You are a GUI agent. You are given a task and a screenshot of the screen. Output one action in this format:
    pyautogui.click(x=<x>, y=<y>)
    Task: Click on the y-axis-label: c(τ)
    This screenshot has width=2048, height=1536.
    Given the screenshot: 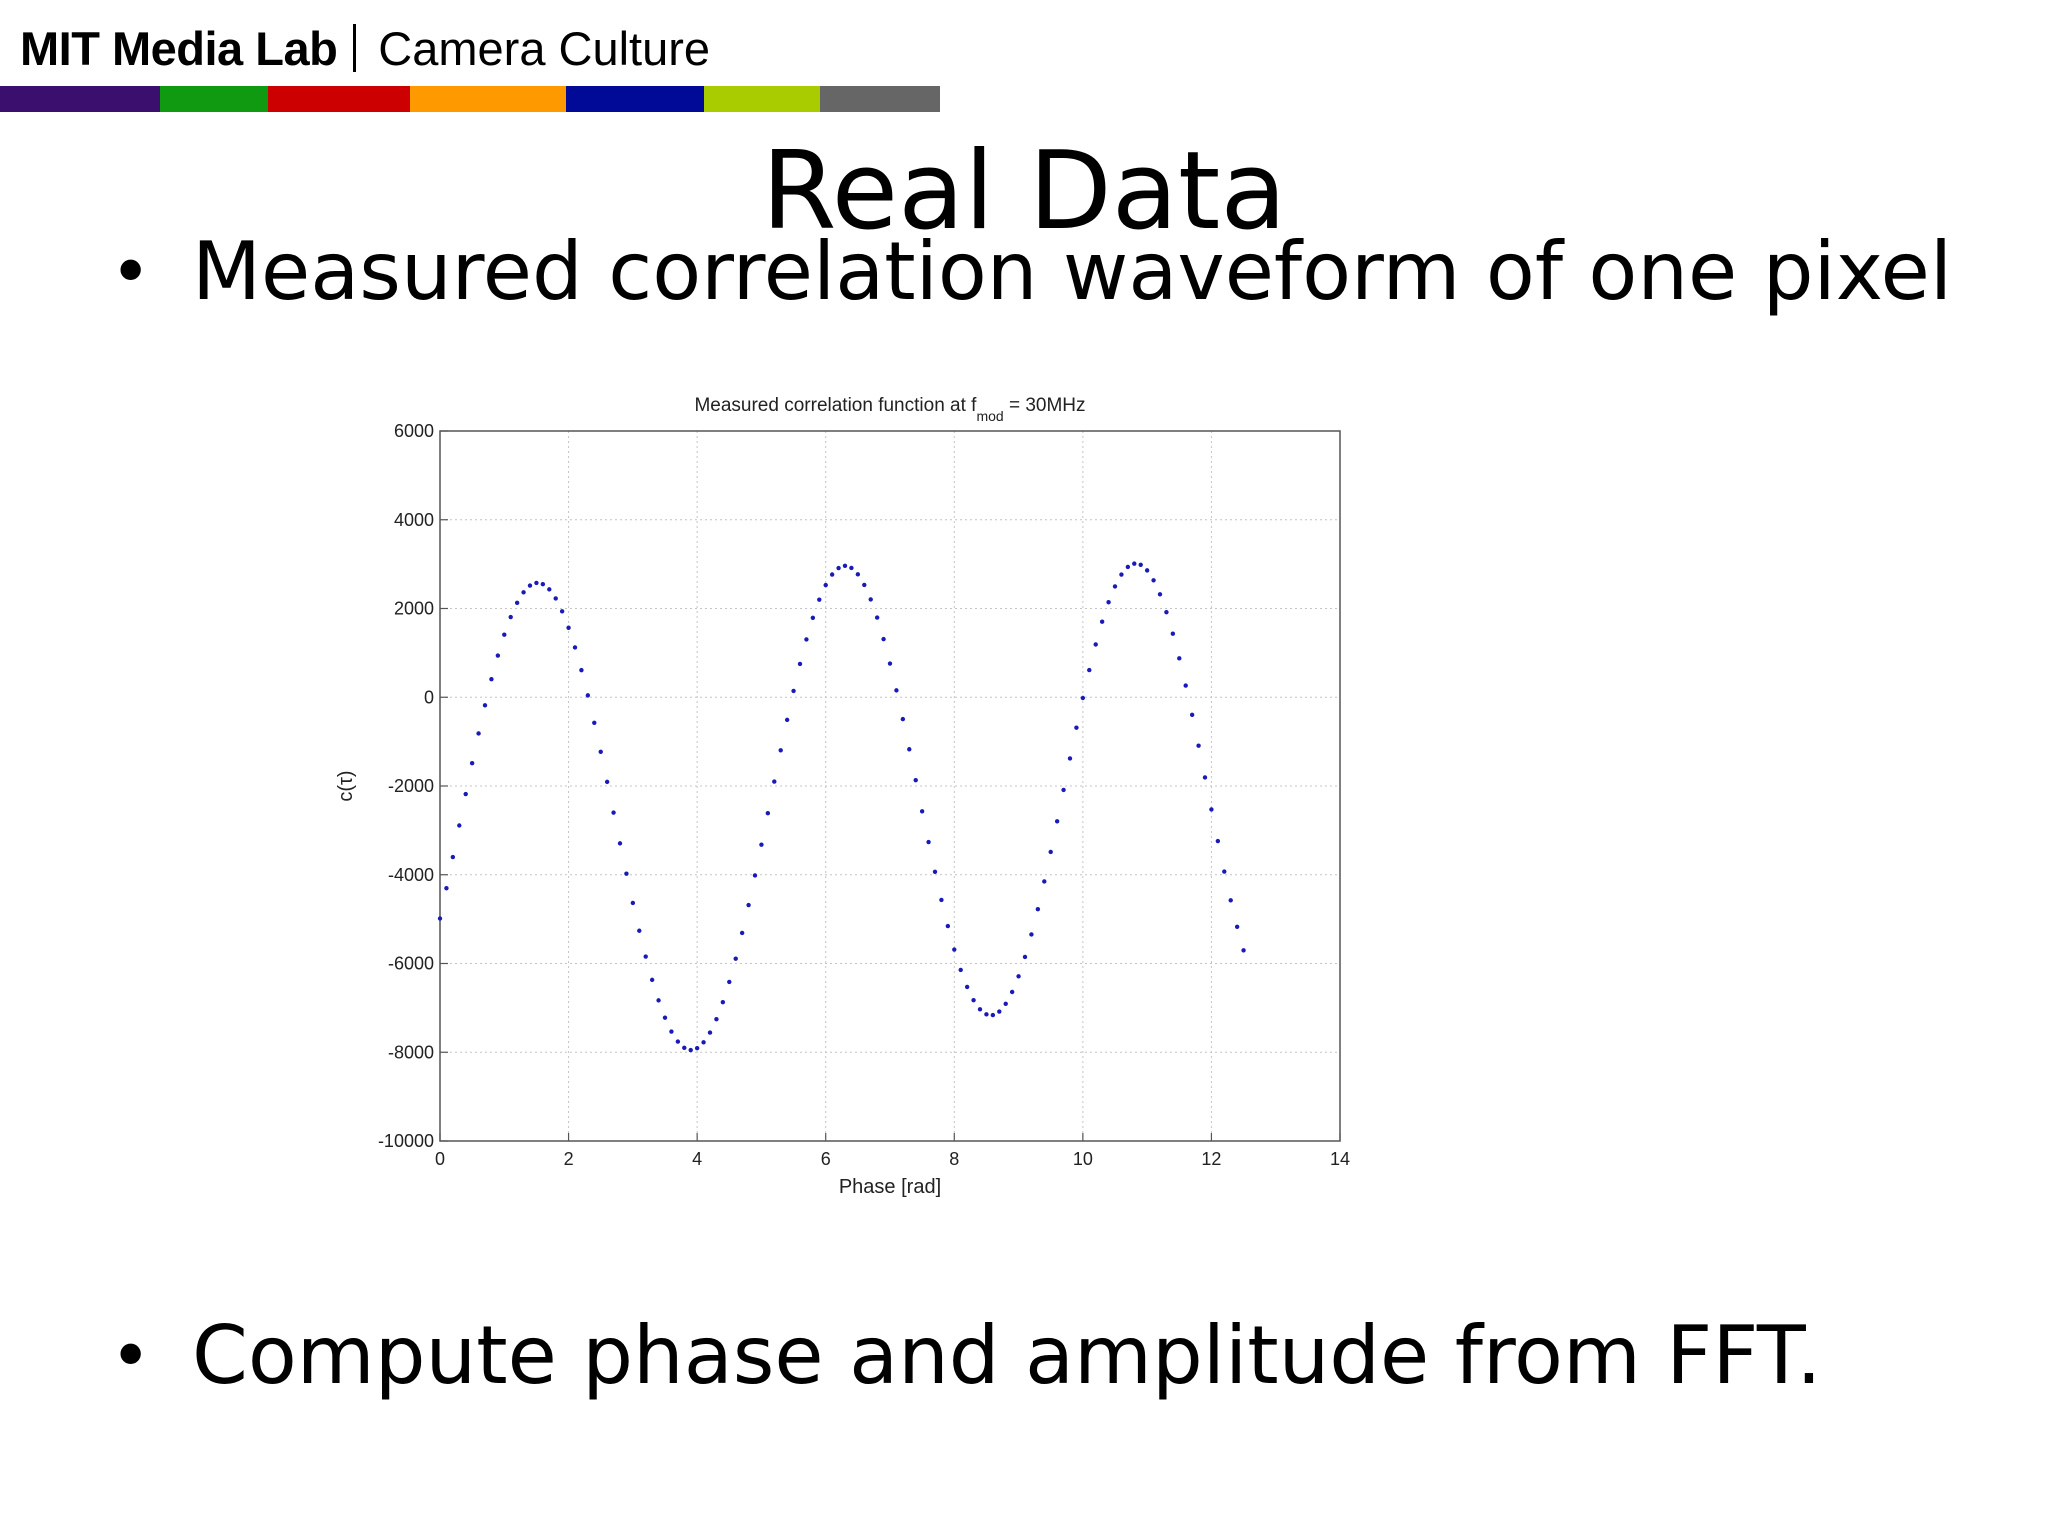 What is the action you would take?
    pyautogui.click(x=346, y=785)
    